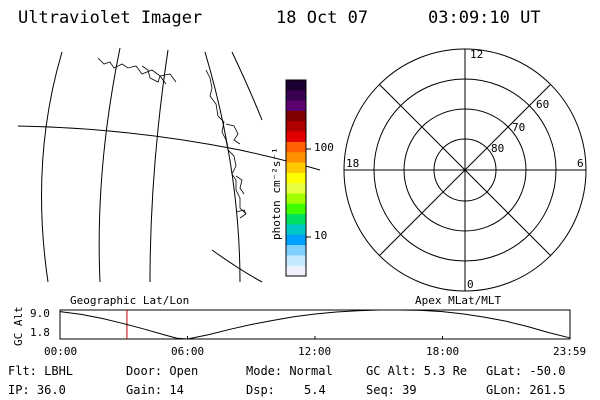 The image size is (600, 400). What do you see at coordinates (315, 390) in the screenshot?
I see `dsp-value: 5.4` at bounding box center [315, 390].